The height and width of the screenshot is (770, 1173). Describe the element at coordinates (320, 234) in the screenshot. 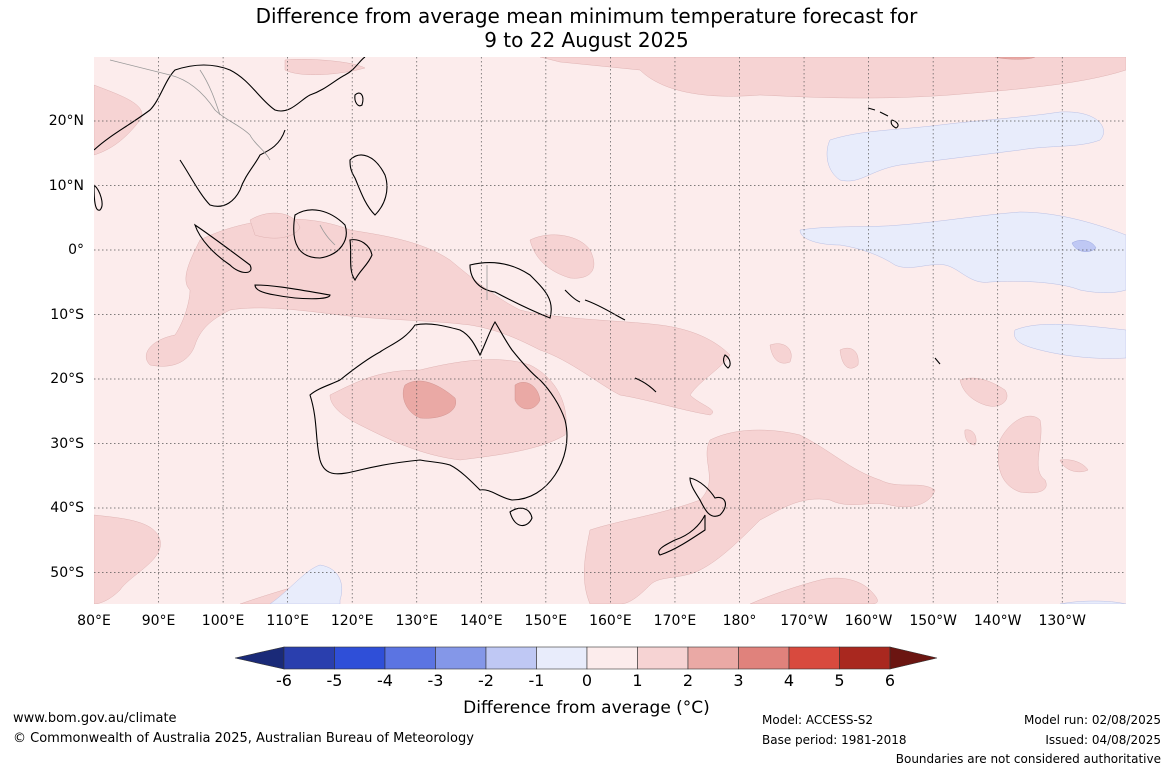

I see `coast-borneo` at that location.